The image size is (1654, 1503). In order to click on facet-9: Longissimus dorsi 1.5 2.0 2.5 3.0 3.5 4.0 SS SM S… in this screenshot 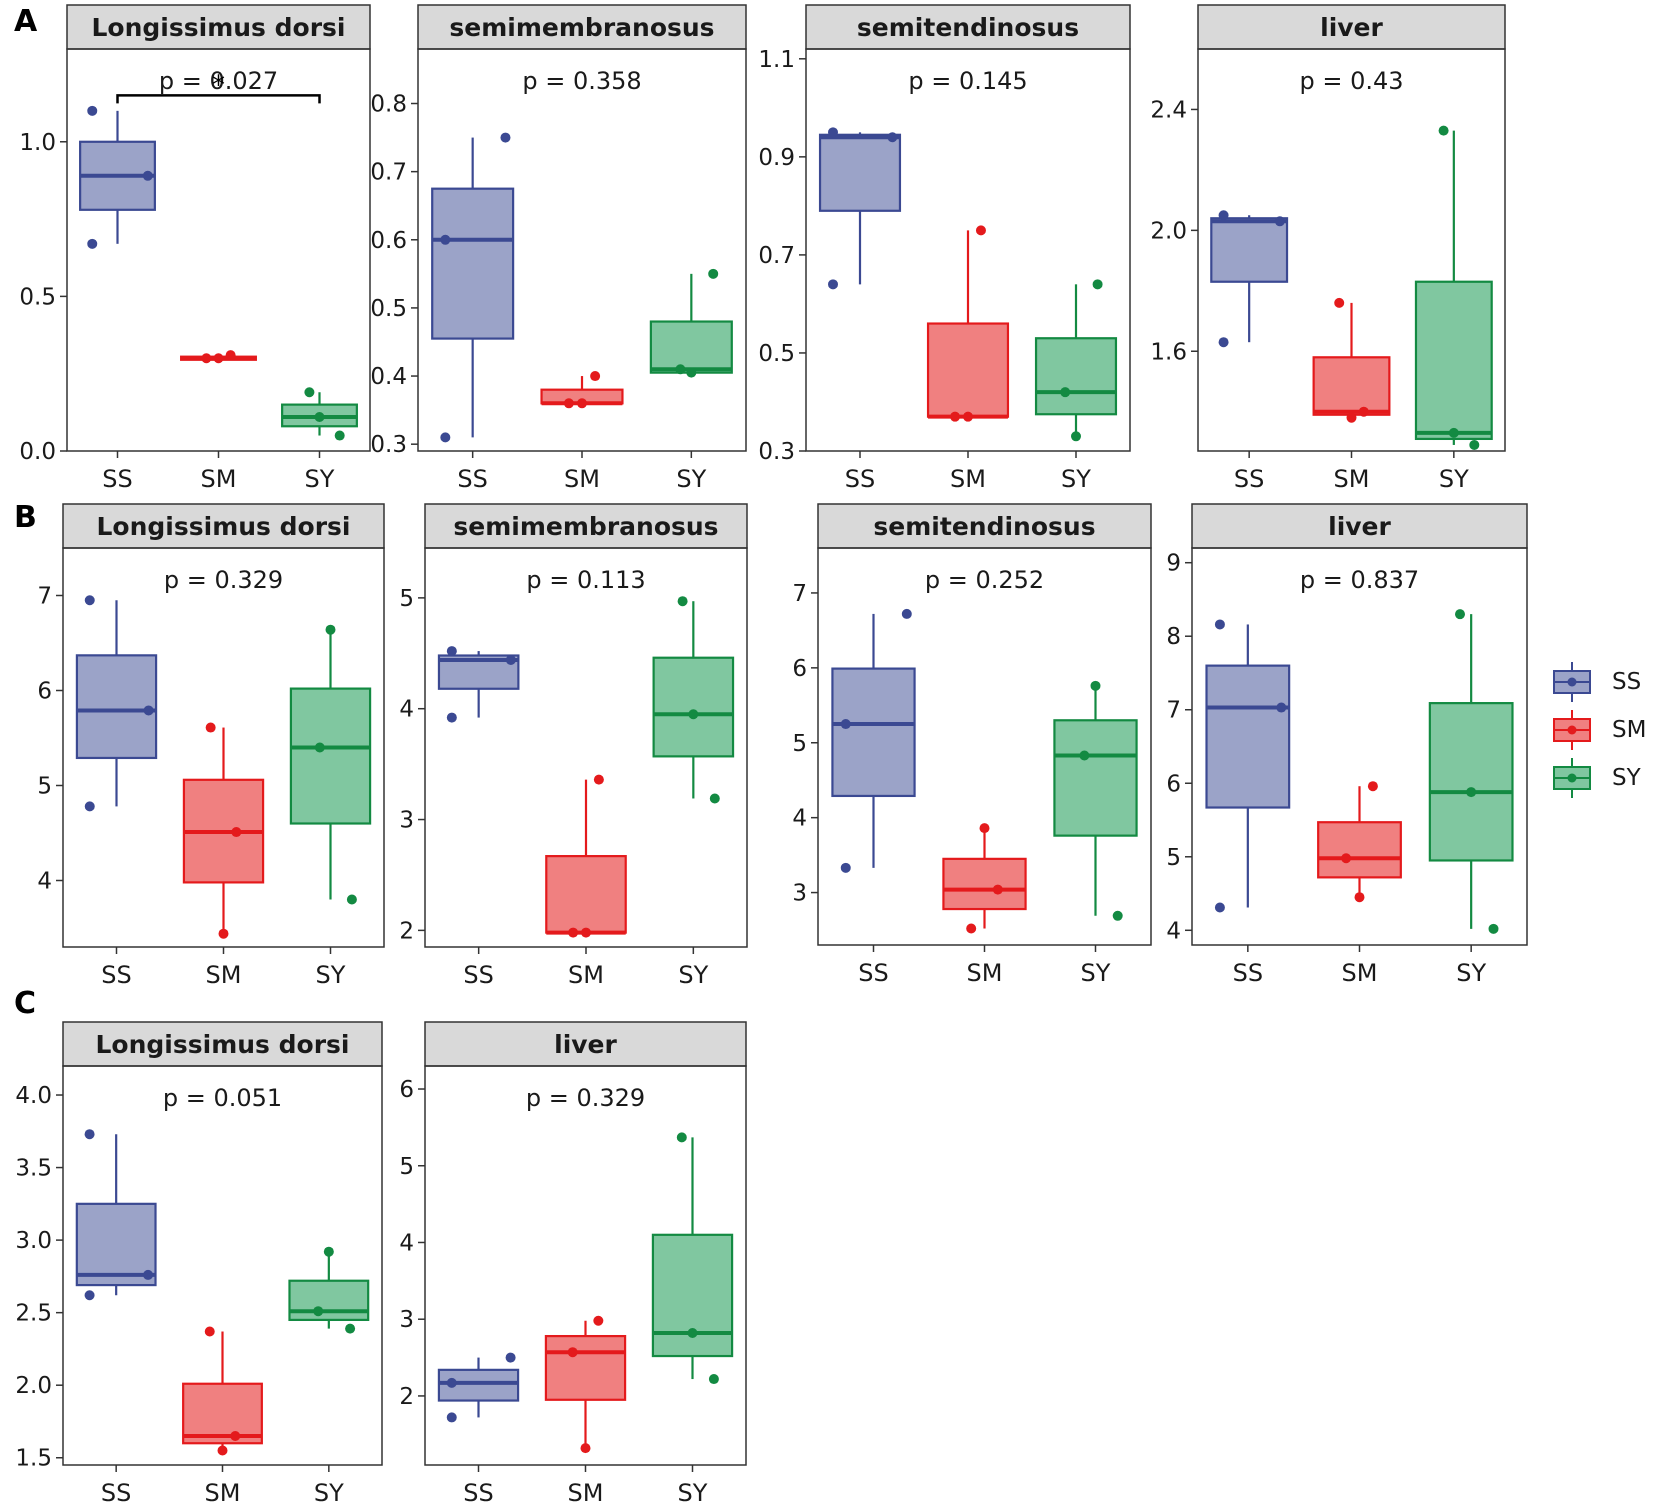, I will do `click(199, 1262)`.